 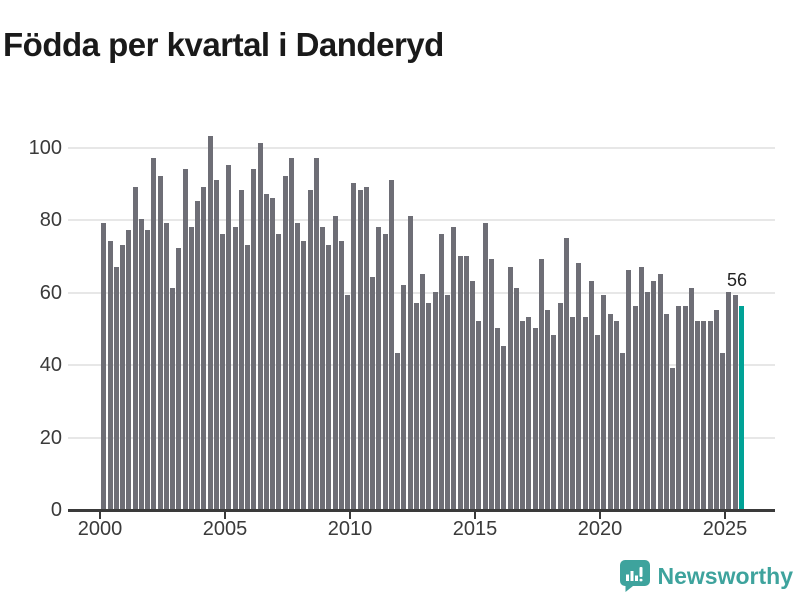 What do you see at coordinates (623, 431) in the screenshot?
I see `bar-2020-Q4` at bounding box center [623, 431].